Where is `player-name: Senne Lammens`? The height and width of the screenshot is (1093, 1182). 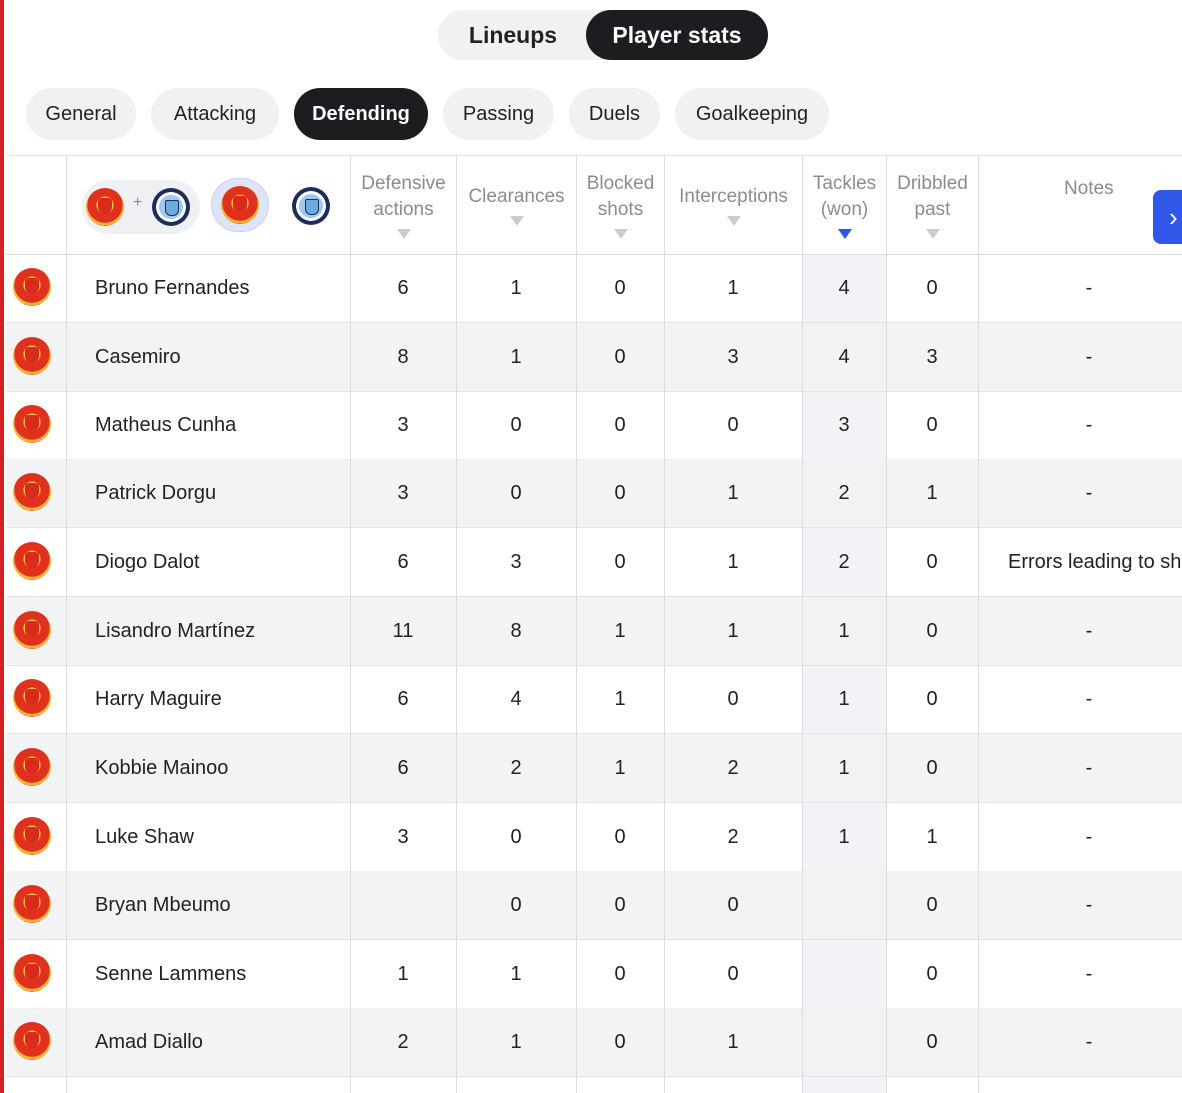
player-name: Senne Lammens is located at coordinates (171, 974).